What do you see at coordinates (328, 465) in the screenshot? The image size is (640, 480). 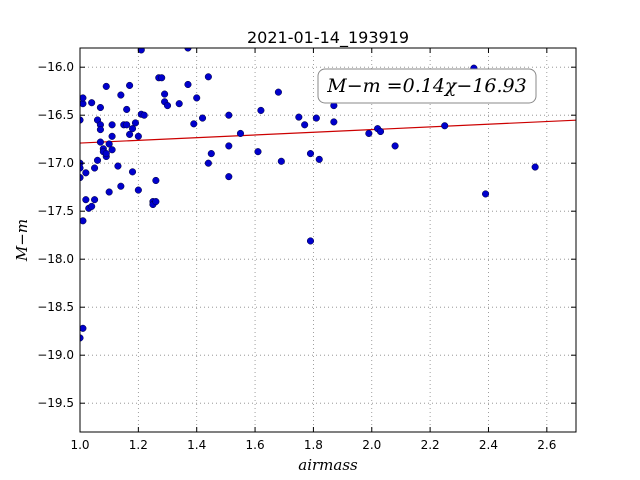 I see `x-axis-label: airmass` at bounding box center [328, 465].